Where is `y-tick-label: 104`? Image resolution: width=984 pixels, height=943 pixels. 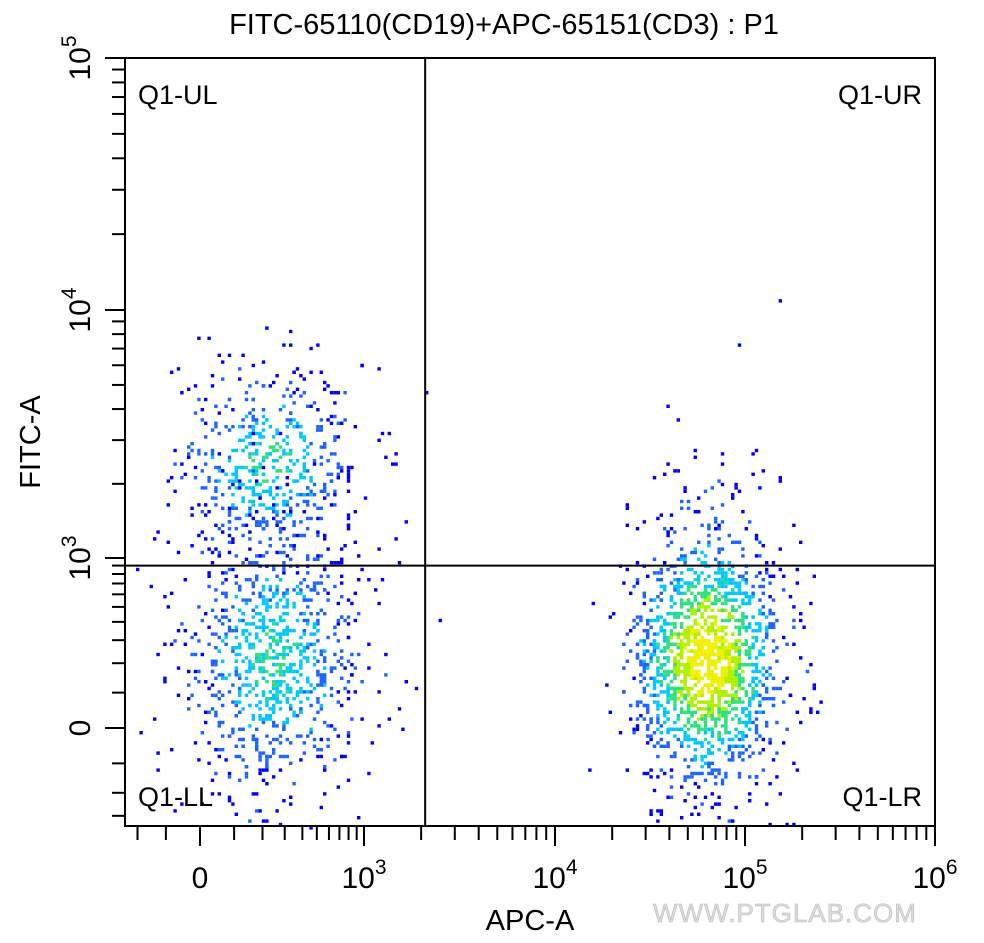 y-tick-label: 104 is located at coordinates (77, 309).